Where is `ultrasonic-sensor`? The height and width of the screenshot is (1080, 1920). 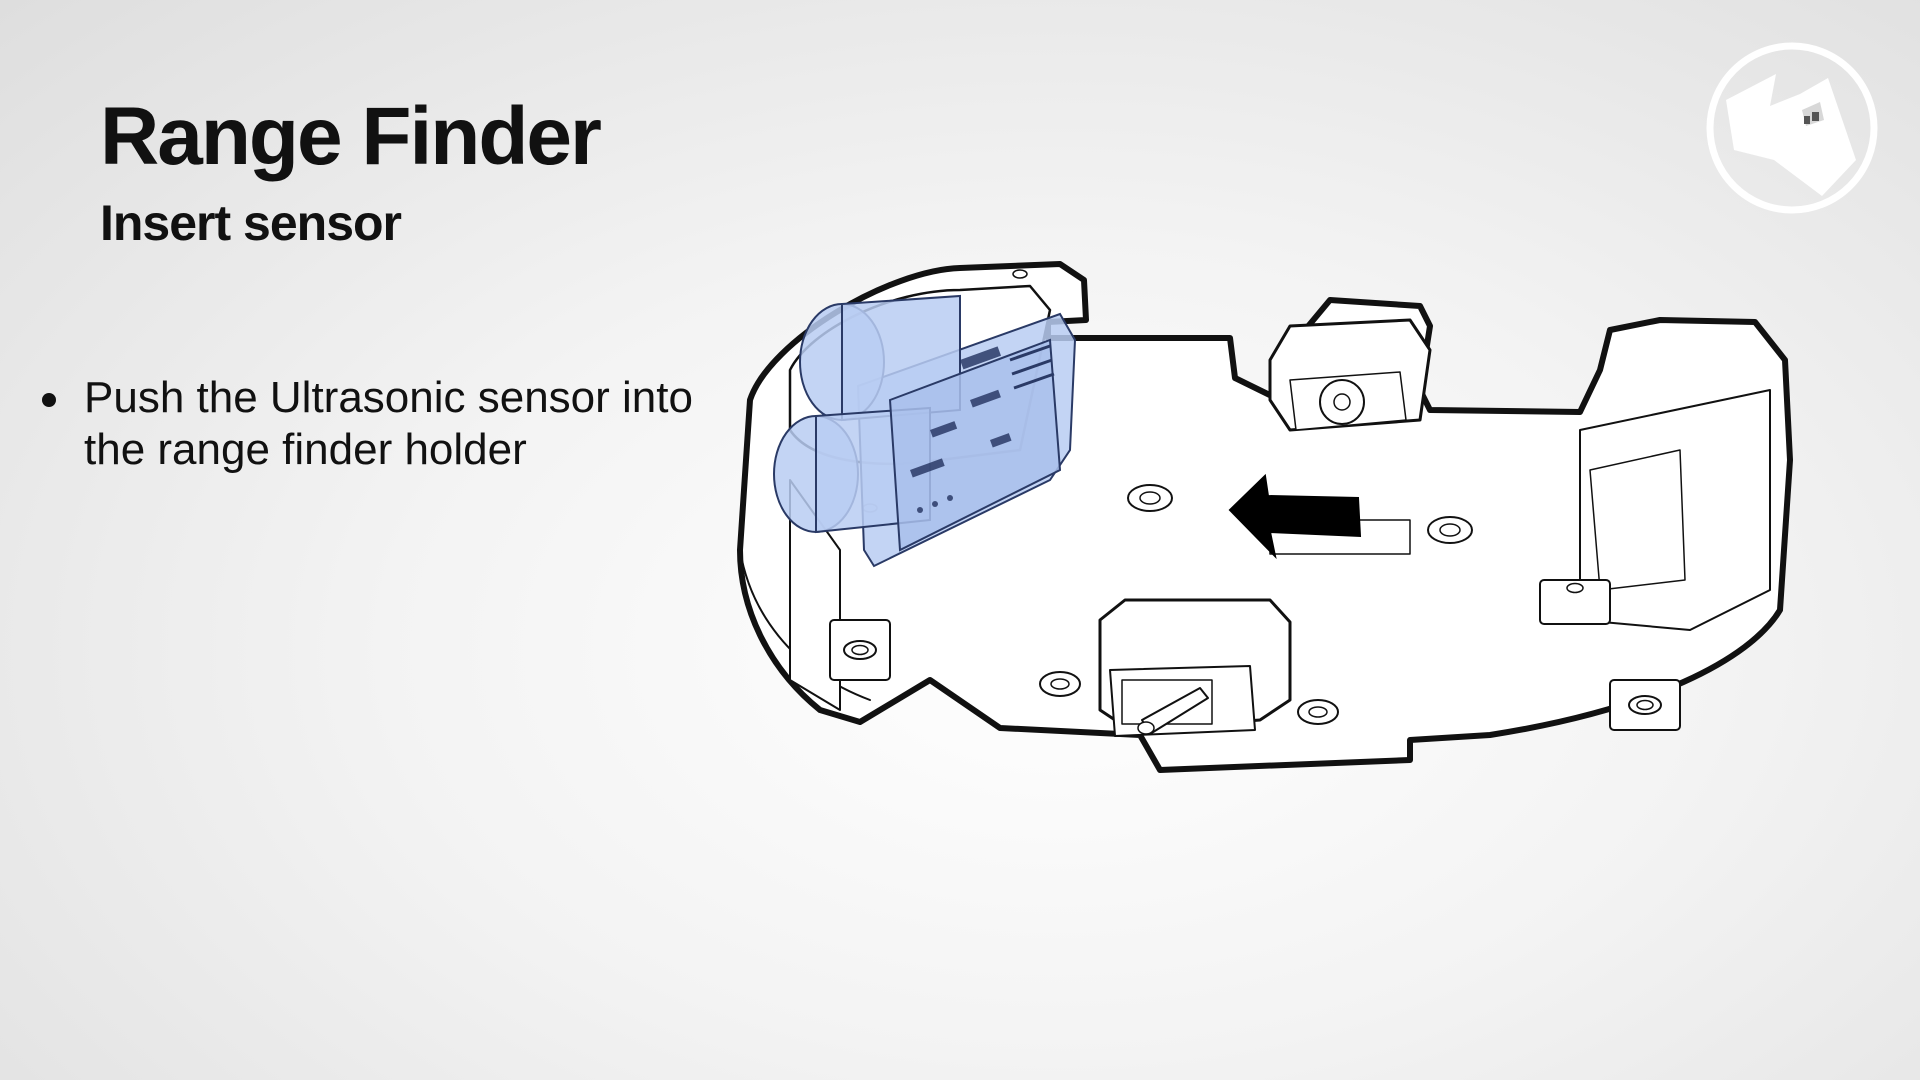
ultrasonic-sensor is located at coordinates (925, 431).